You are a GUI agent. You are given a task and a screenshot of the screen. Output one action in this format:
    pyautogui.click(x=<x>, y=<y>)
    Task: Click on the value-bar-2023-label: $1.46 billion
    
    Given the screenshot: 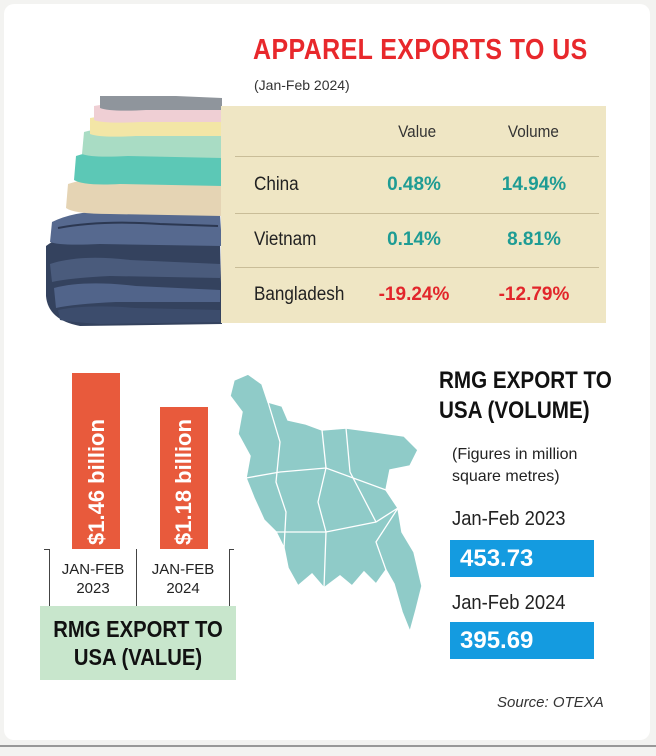 What is the action you would take?
    pyautogui.click(x=96, y=482)
    